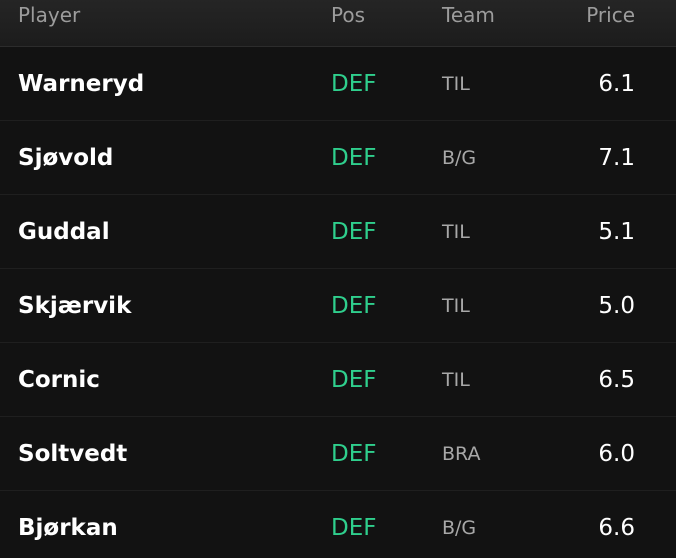 The image size is (676, 558). What do you see at coordinates (73, 453) in the screenshot?
I see `player-name: Soltvedt` at bounding box center [73, 453].